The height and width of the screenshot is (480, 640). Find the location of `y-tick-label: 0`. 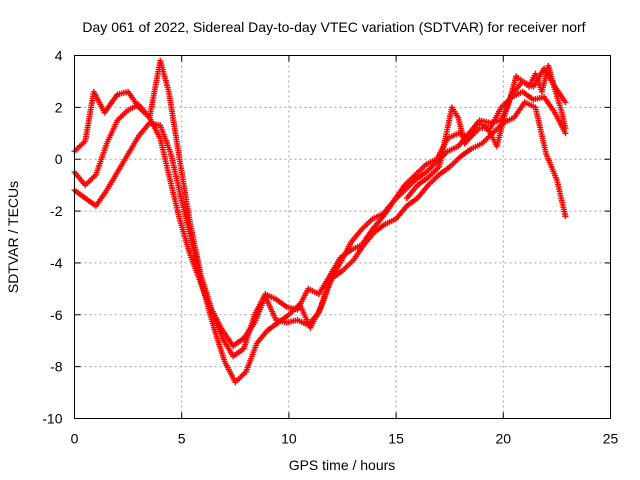

y-tick-label: 0 is located at coordinates (59, 159).